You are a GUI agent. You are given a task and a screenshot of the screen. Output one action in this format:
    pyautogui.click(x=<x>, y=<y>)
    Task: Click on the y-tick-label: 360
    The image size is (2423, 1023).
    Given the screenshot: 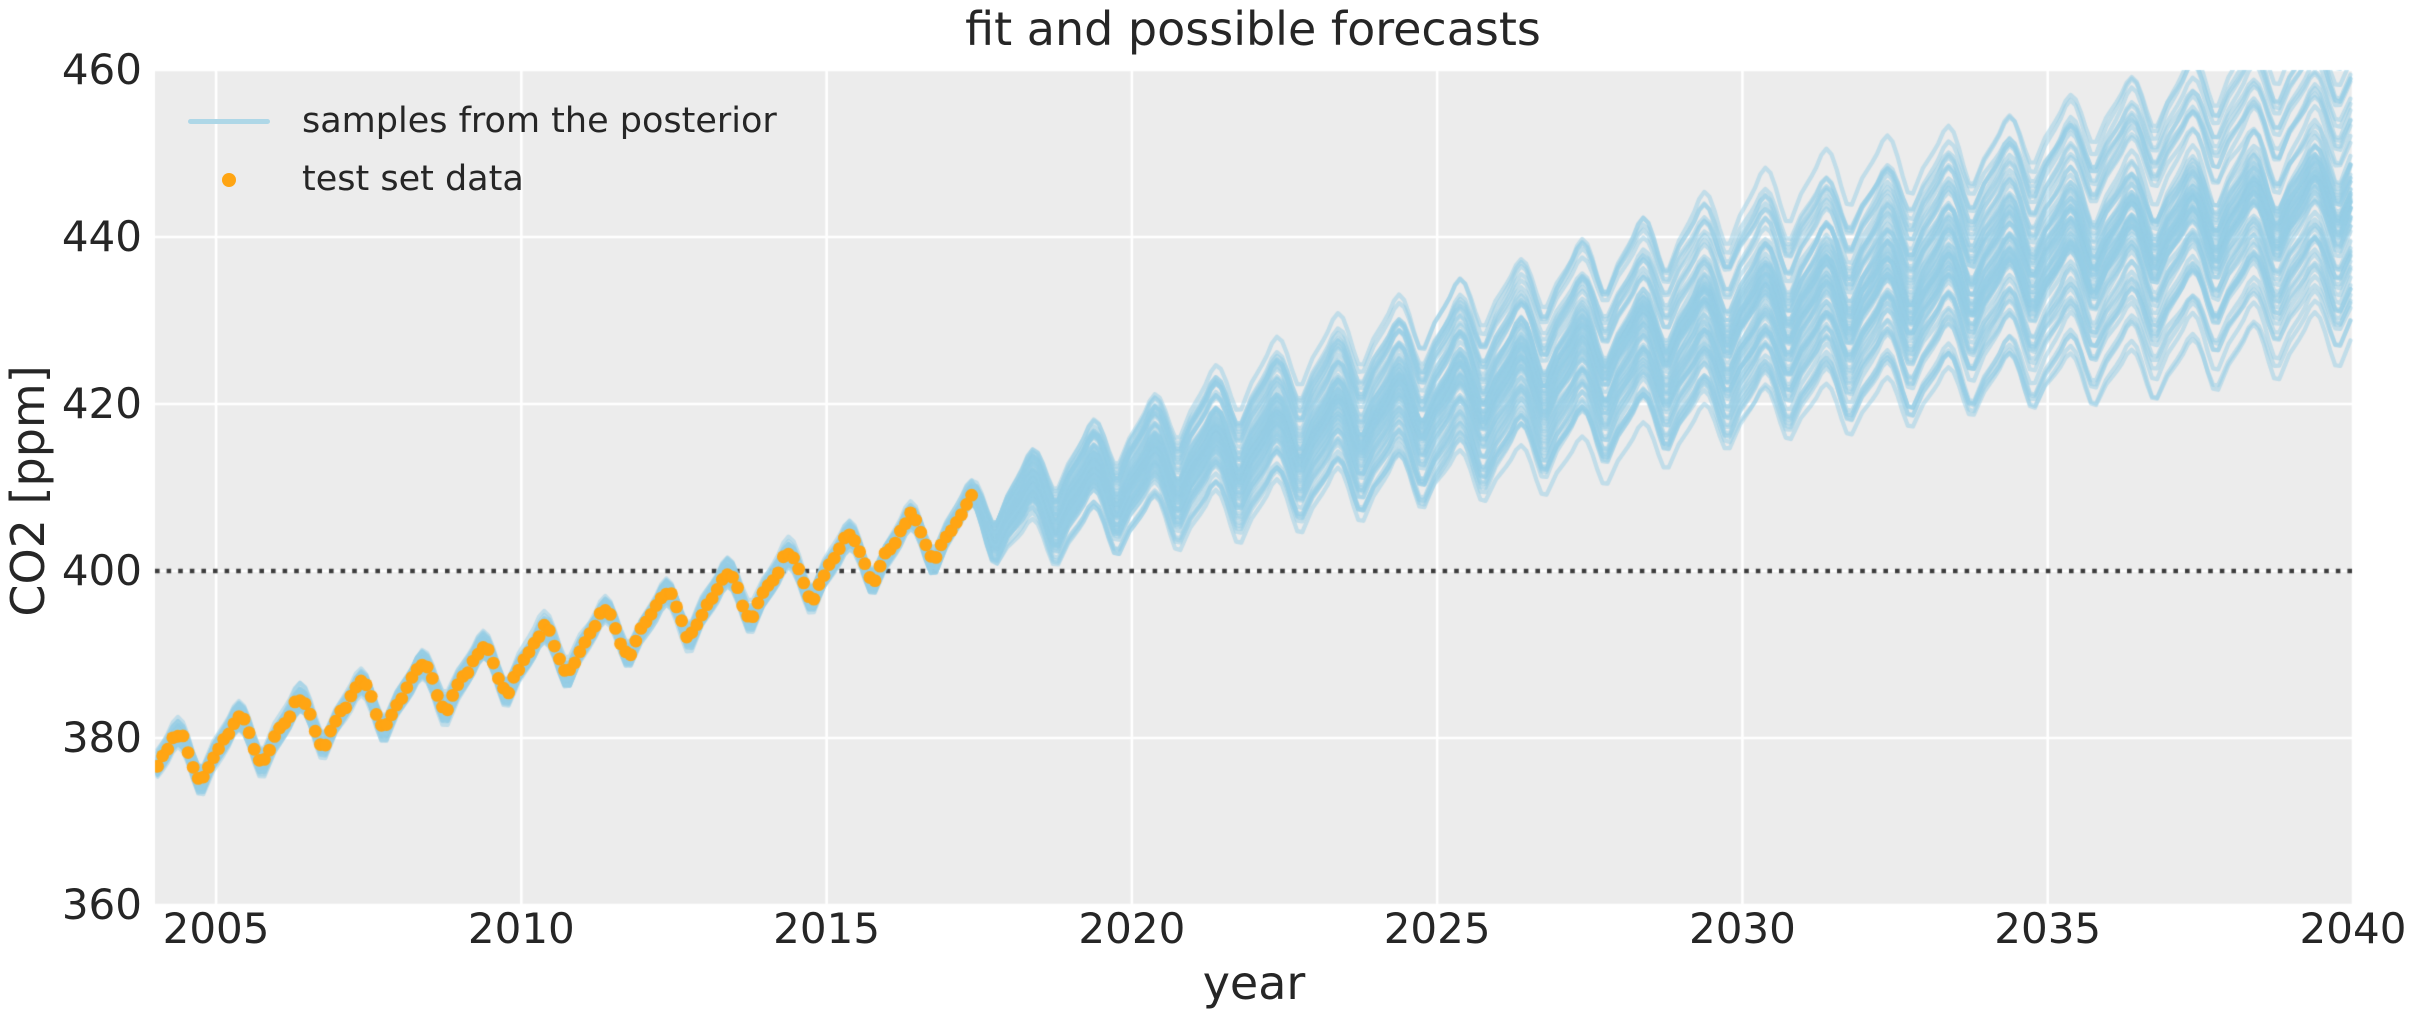 What is the action you would take?
    pyautogui.click(x=101, y=904)
    